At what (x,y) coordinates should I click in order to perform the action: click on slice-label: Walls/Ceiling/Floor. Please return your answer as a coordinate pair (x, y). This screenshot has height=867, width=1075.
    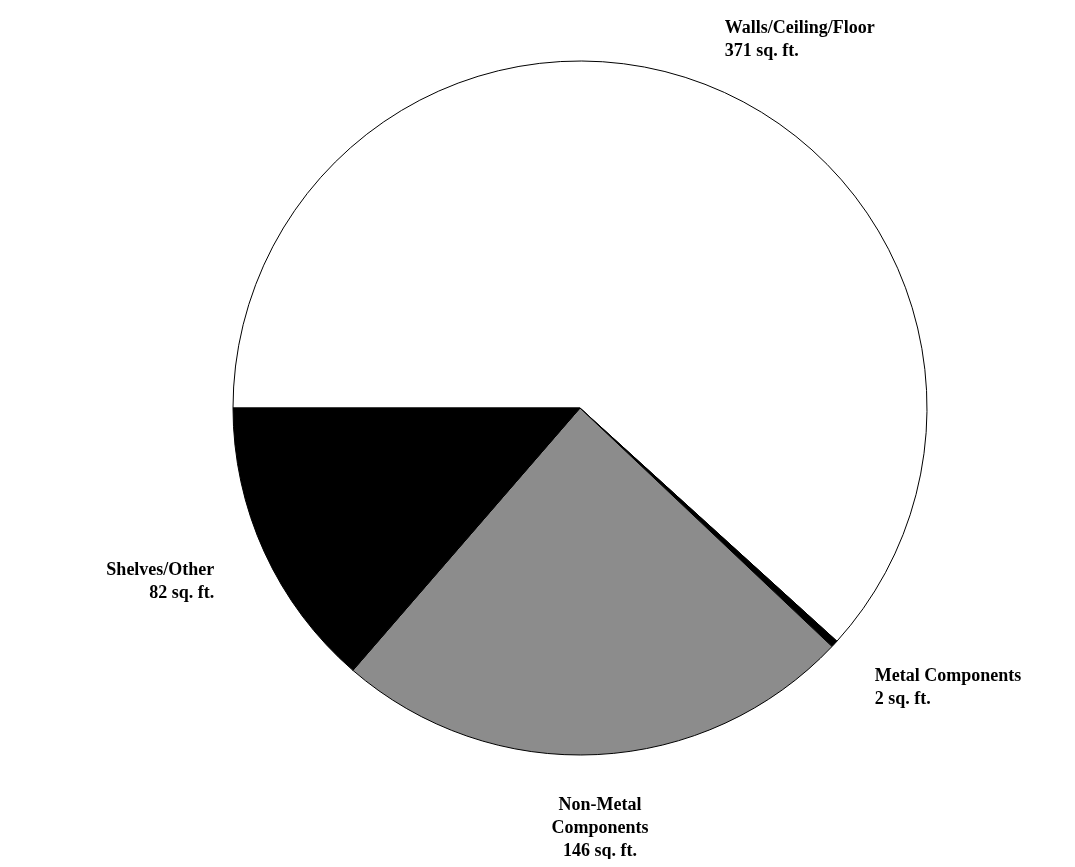
    Looking at the image, I should click on (799, 26).